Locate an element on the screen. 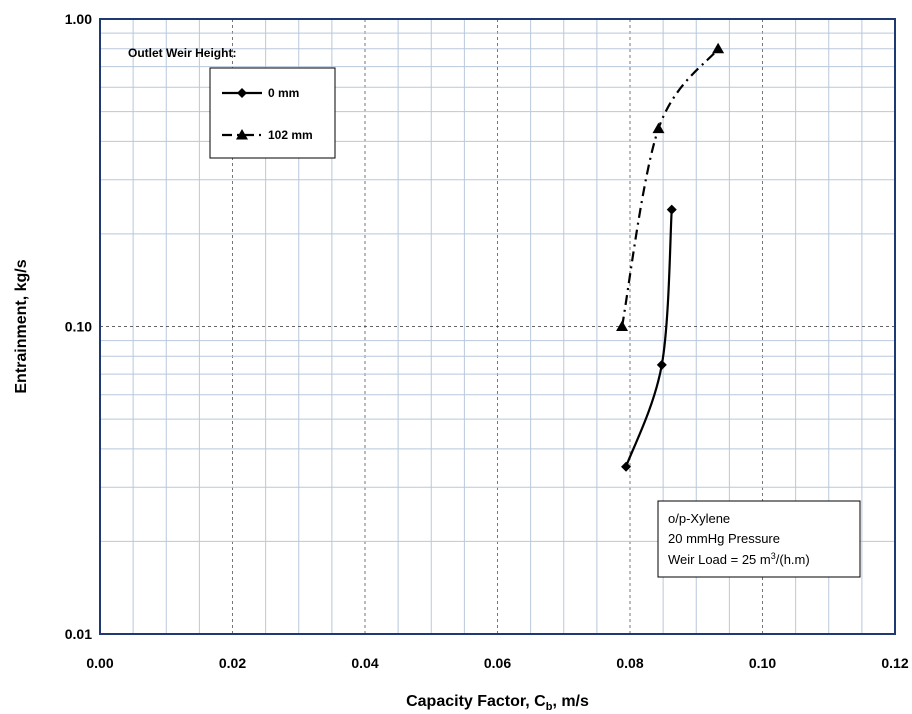 Image resolution: width=912 pixels, height=714 pixels. y-tick-label: 1.00 is located at coordinates (78, 19).